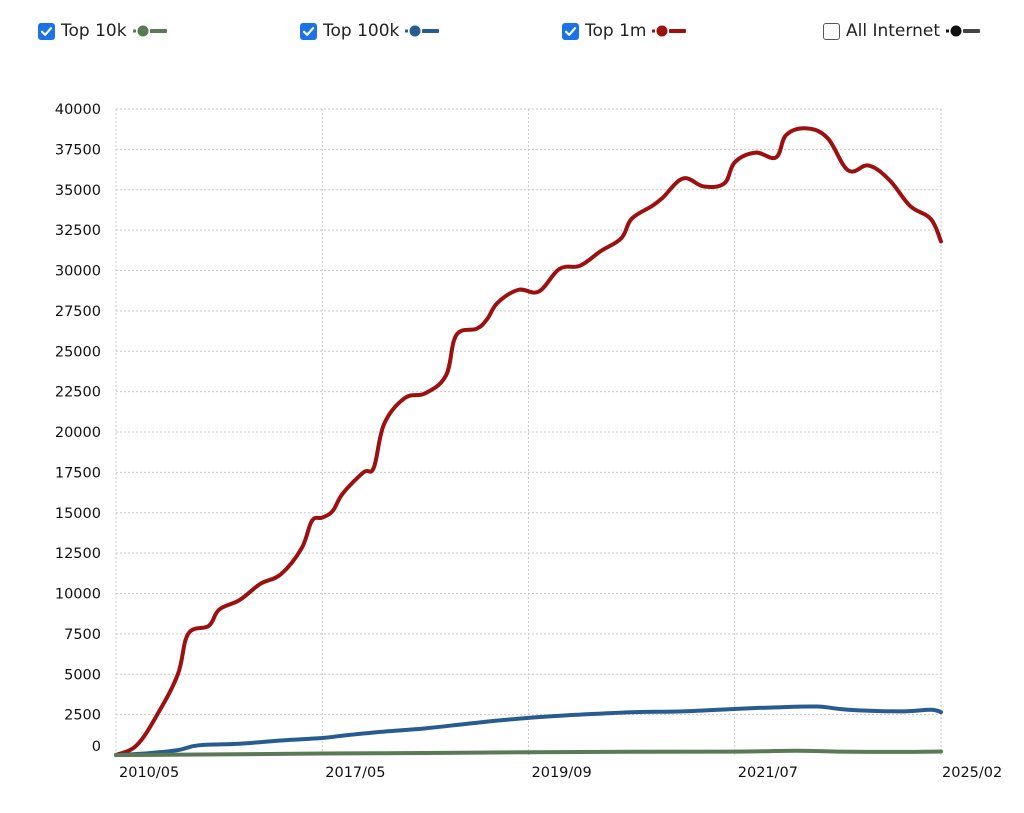  Describe the element at coordinates (361, 31) in the screenshot. I see `legend-label: Top 100k` at that location.